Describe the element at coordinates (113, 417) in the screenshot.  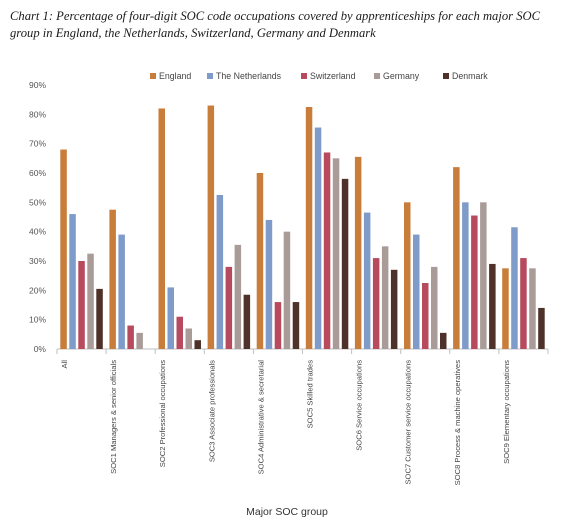
I see `x-category-label: SOC1 Managers & senior officials` at that location.